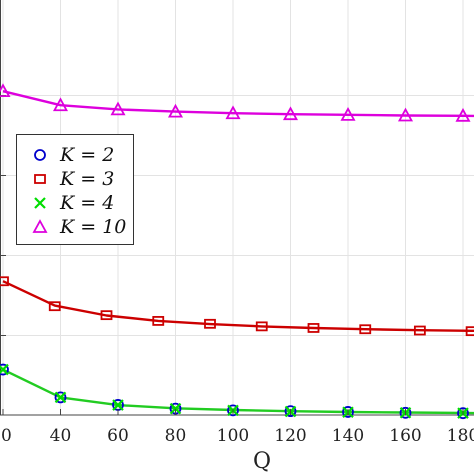 The width and height of the screenshot is (474, 474). What do you see at coordinates (238, 306) in the screenshot?
I see `series-line-k3` at bounding box center [238, 306].